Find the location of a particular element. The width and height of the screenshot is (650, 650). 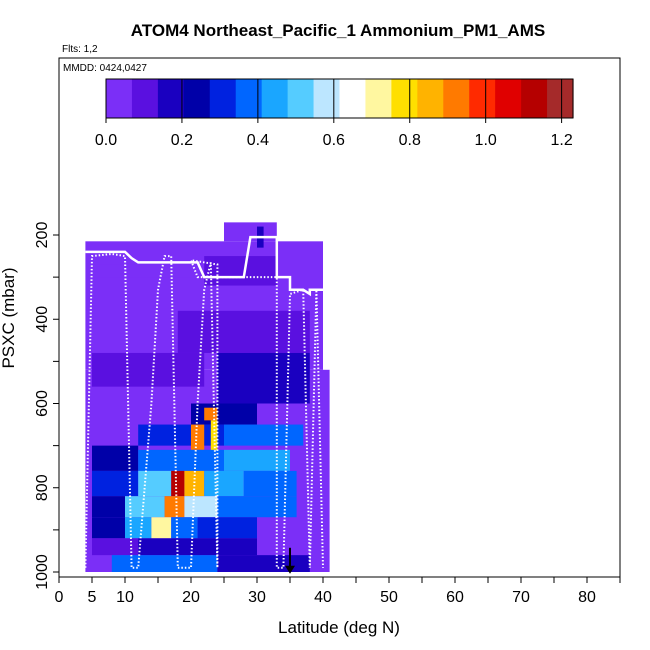

x-tick-label: 20 is located at coordinates (191, 597).